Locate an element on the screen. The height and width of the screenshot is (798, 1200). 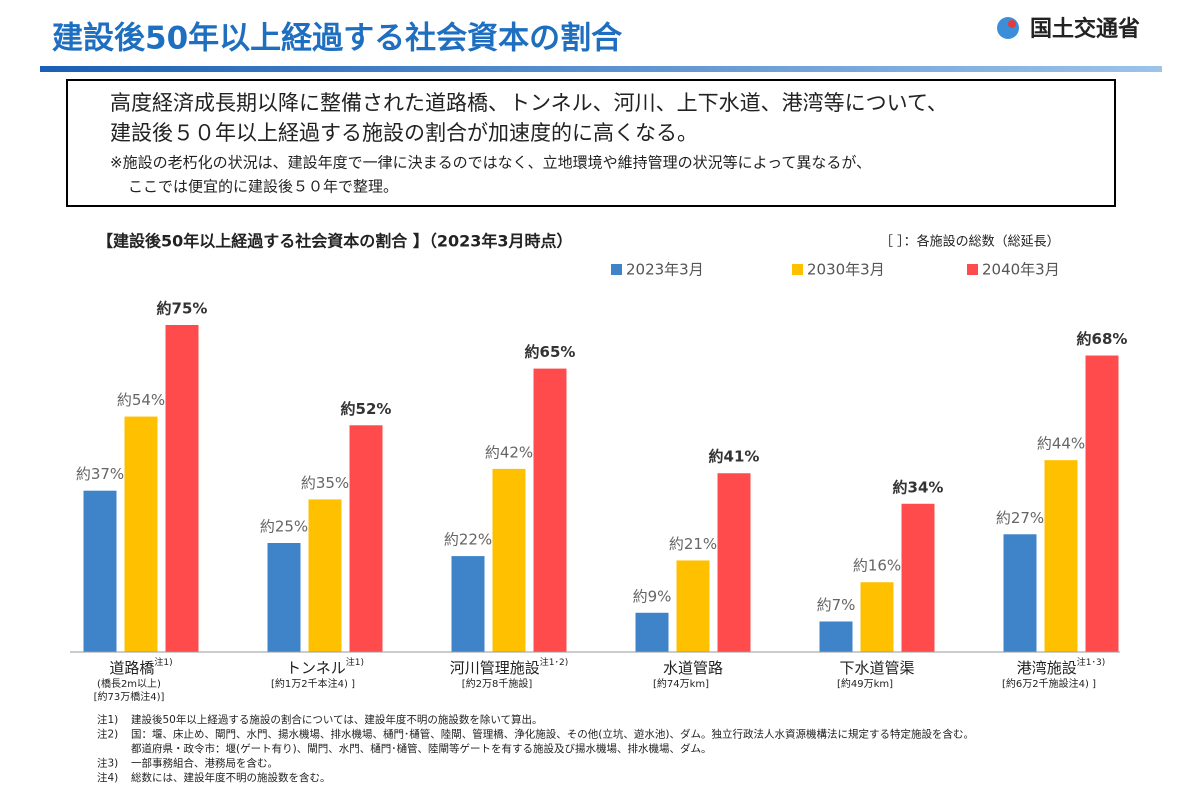
category-name: トンネル is located at coordinates (316, 668).